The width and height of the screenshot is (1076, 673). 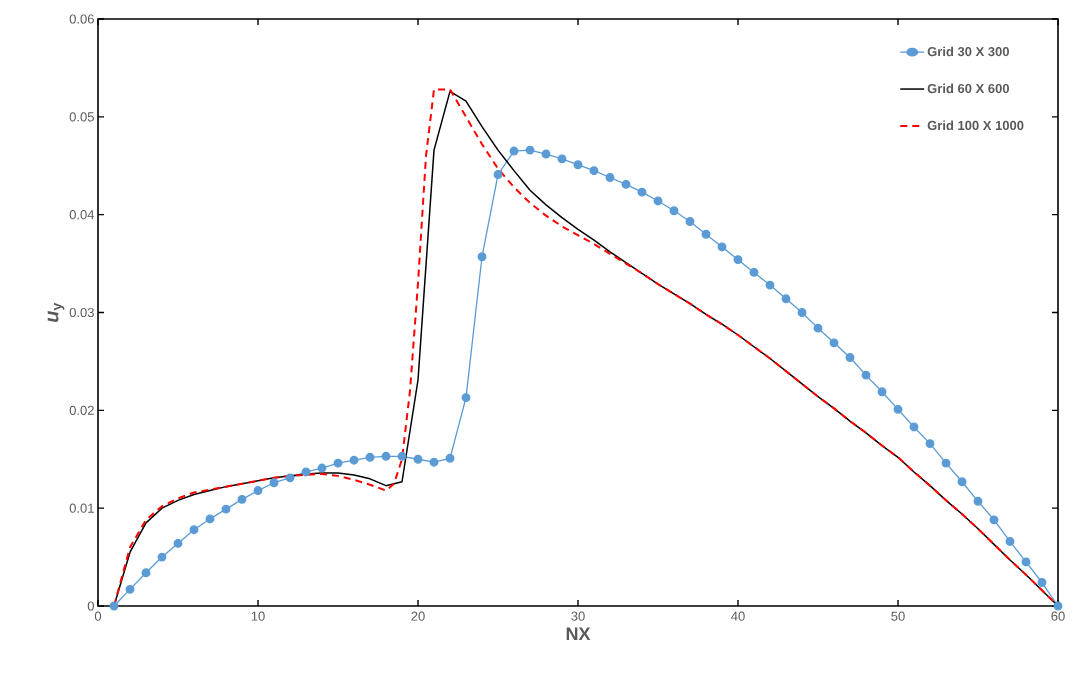 What do you see at coordinates (258, 616) in the screenshot?
I see `x-tick-label: 10` at bounding box center [258, 616].